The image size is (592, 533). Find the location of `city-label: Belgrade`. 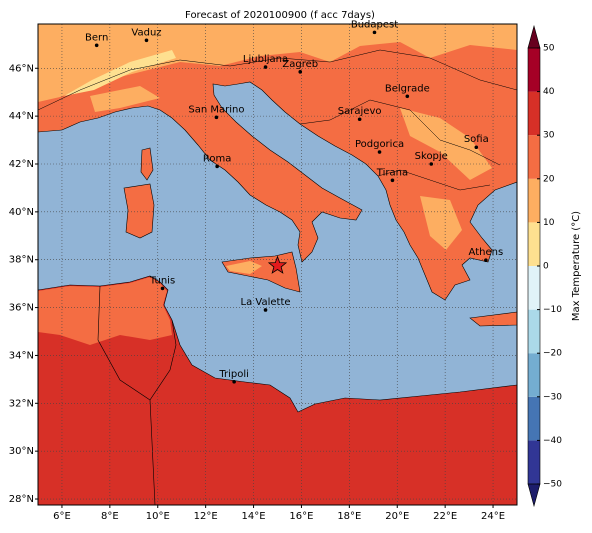

city-label: Belgrade is located at coordinates (407, 88).